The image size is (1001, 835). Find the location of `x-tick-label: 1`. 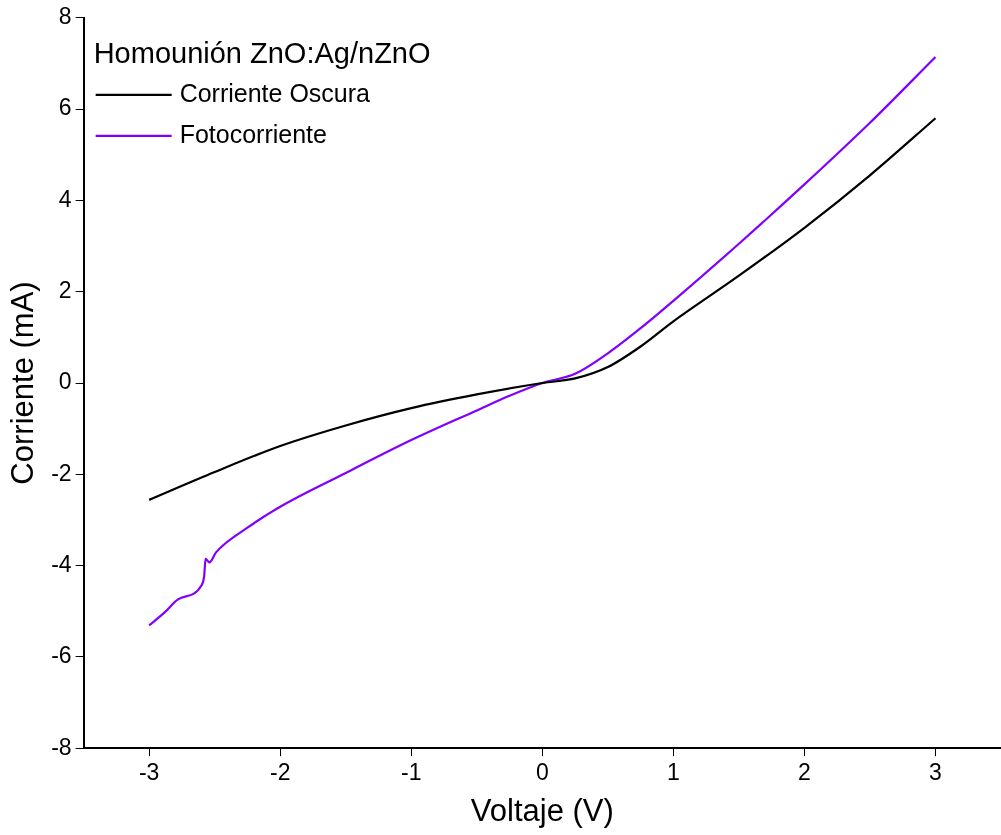

x-tick-label: 1 is located at coordinates (673, 772).